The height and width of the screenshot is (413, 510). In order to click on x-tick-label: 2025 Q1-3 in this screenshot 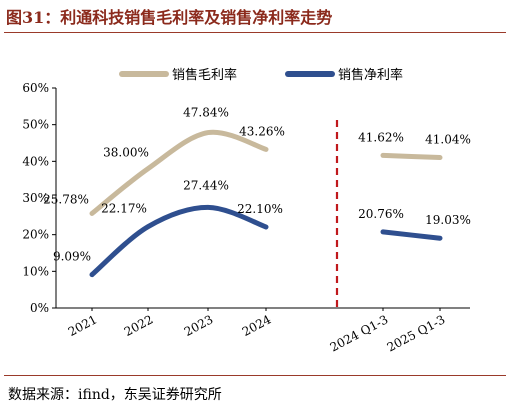, I will do `click(416, 333)`.